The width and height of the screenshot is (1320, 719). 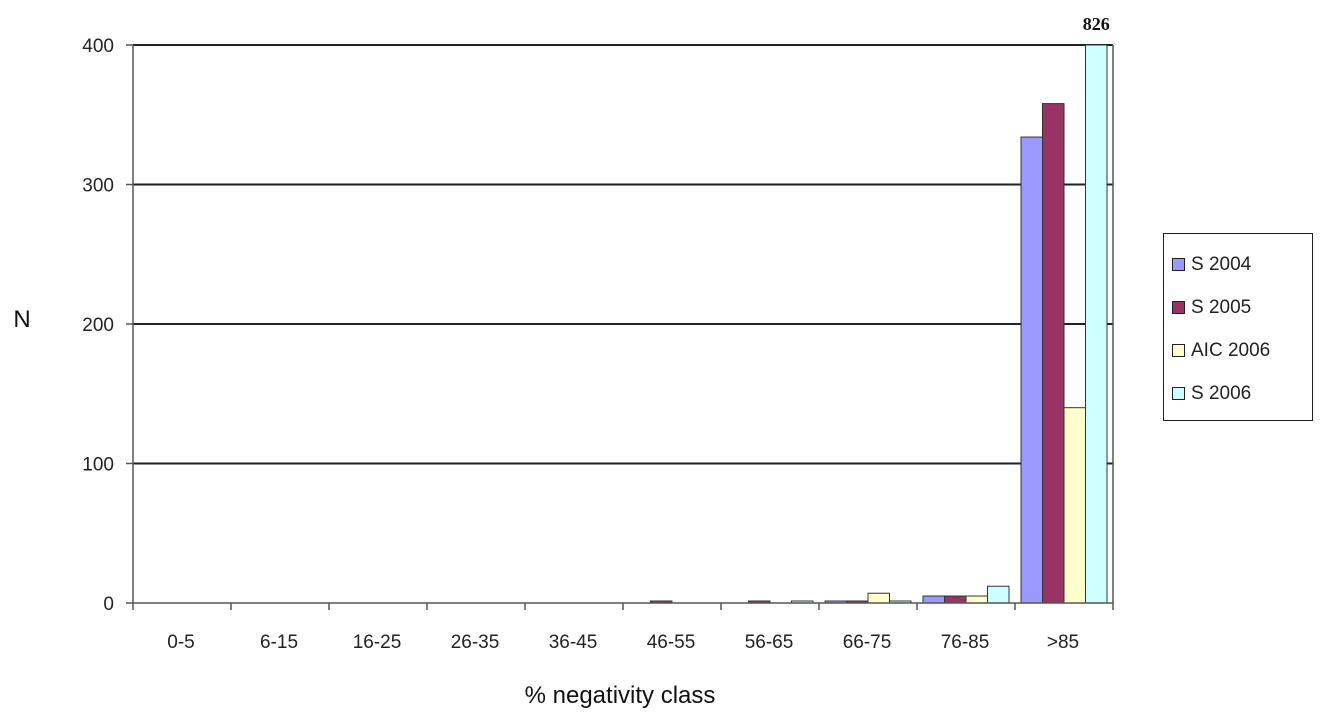 I want to click on legend-label: S 2005, so click(x=1221, y=307).